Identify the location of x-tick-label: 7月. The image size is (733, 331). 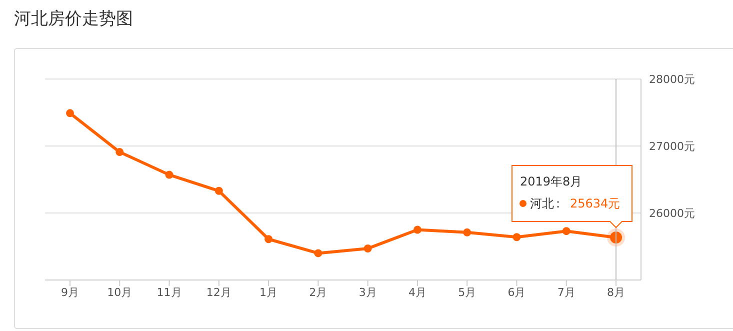
(566, 292).